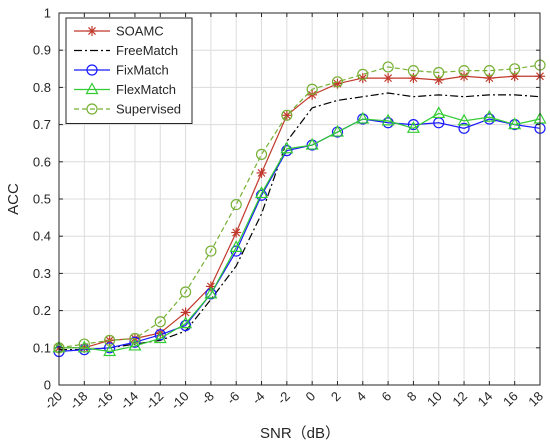  I want to click on x-tick-label: 16, so click(510, 399).